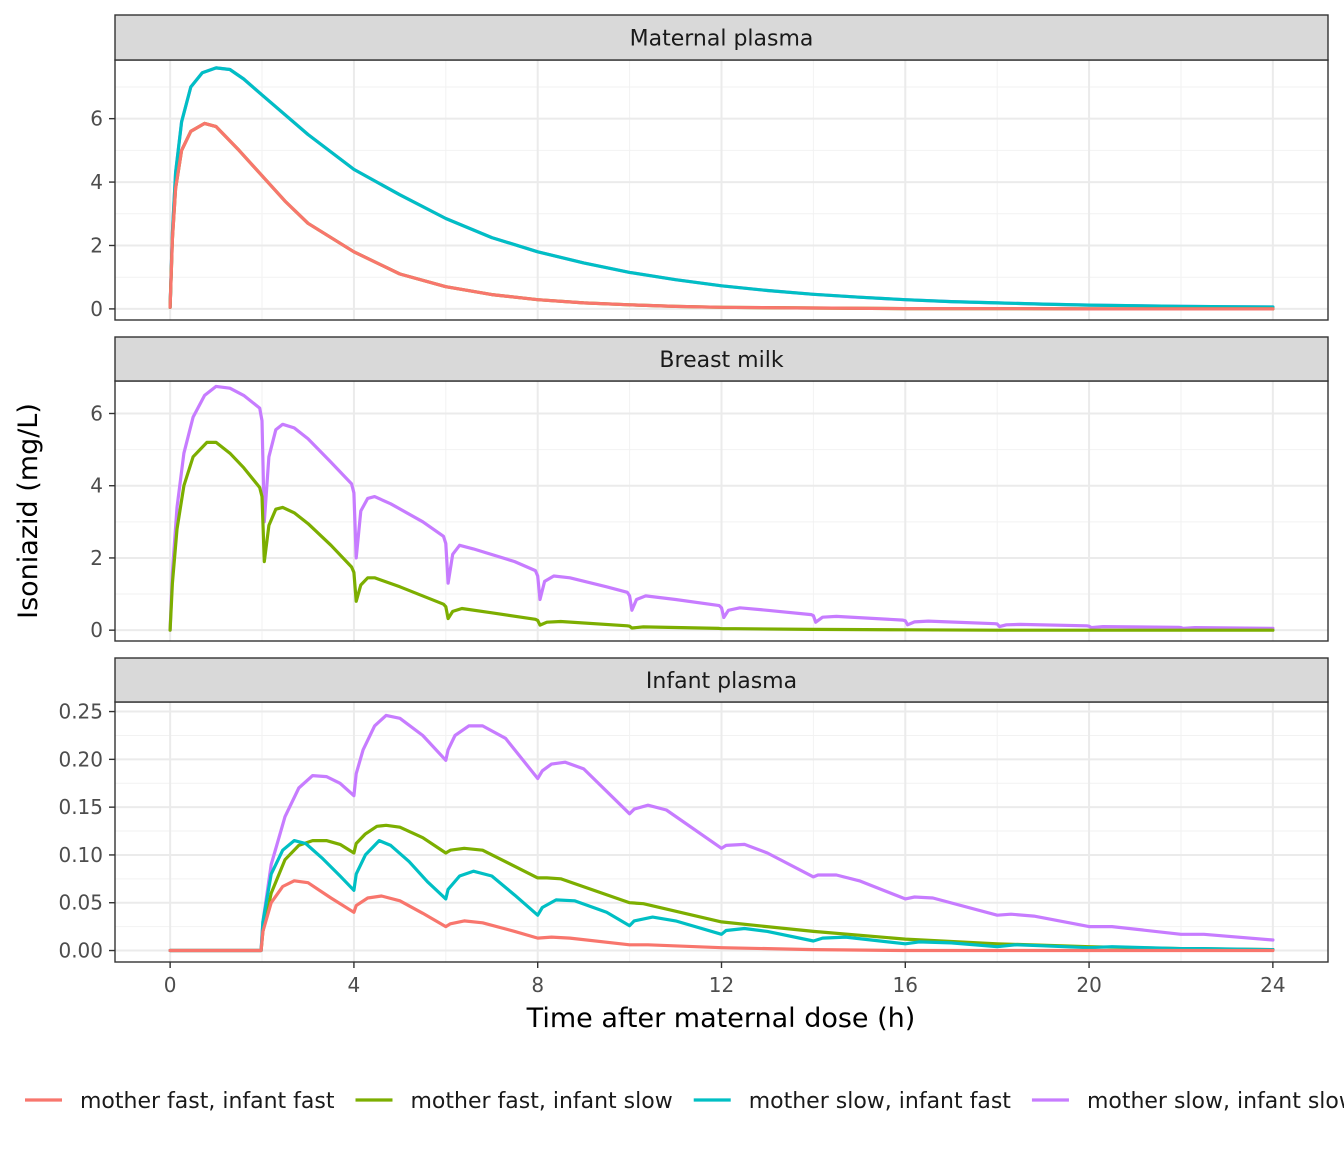 The width and height of the screenshot is (1344, 1152). I want to click on legend-label: mother slow, infant fast, so click(880, 1101).